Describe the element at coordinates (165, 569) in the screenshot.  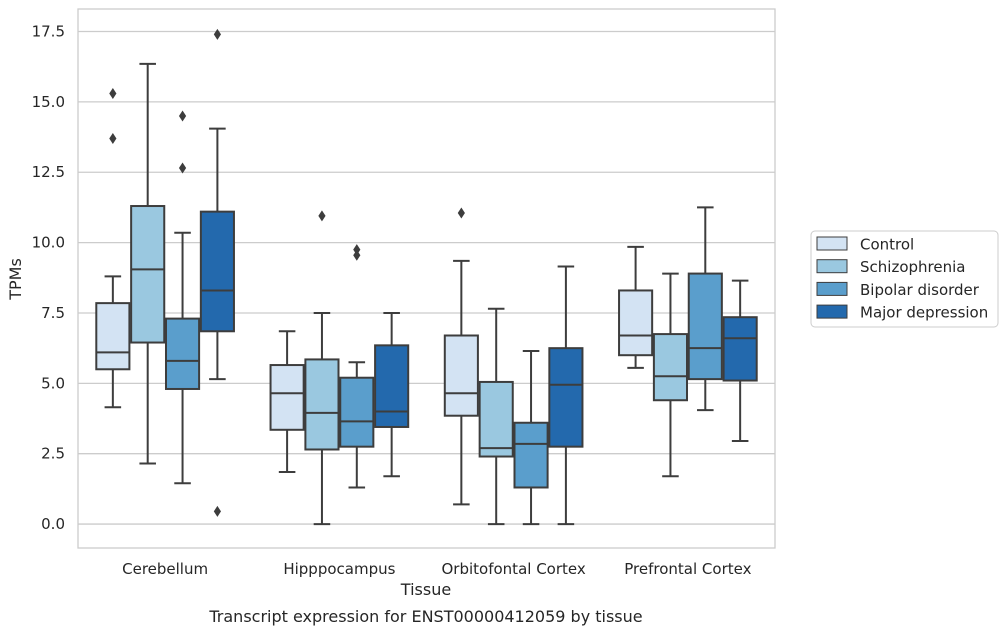
I see `x-tick-label: Cerebellum` at that location.